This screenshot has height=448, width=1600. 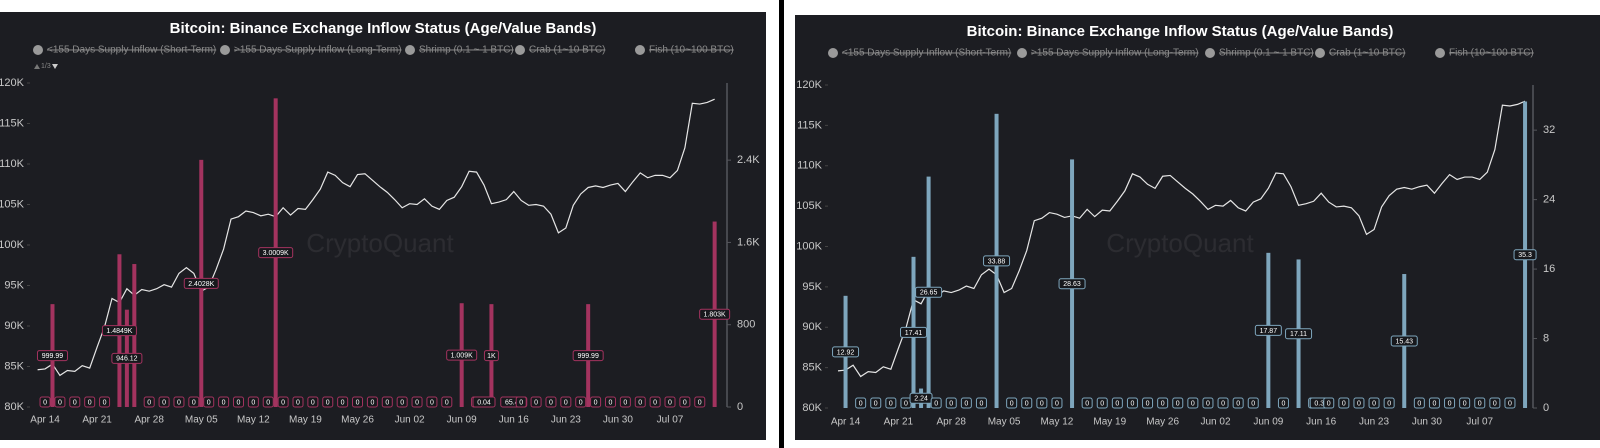 I want to click on y2-tick-label: 16, so click(x=1549, y=269).